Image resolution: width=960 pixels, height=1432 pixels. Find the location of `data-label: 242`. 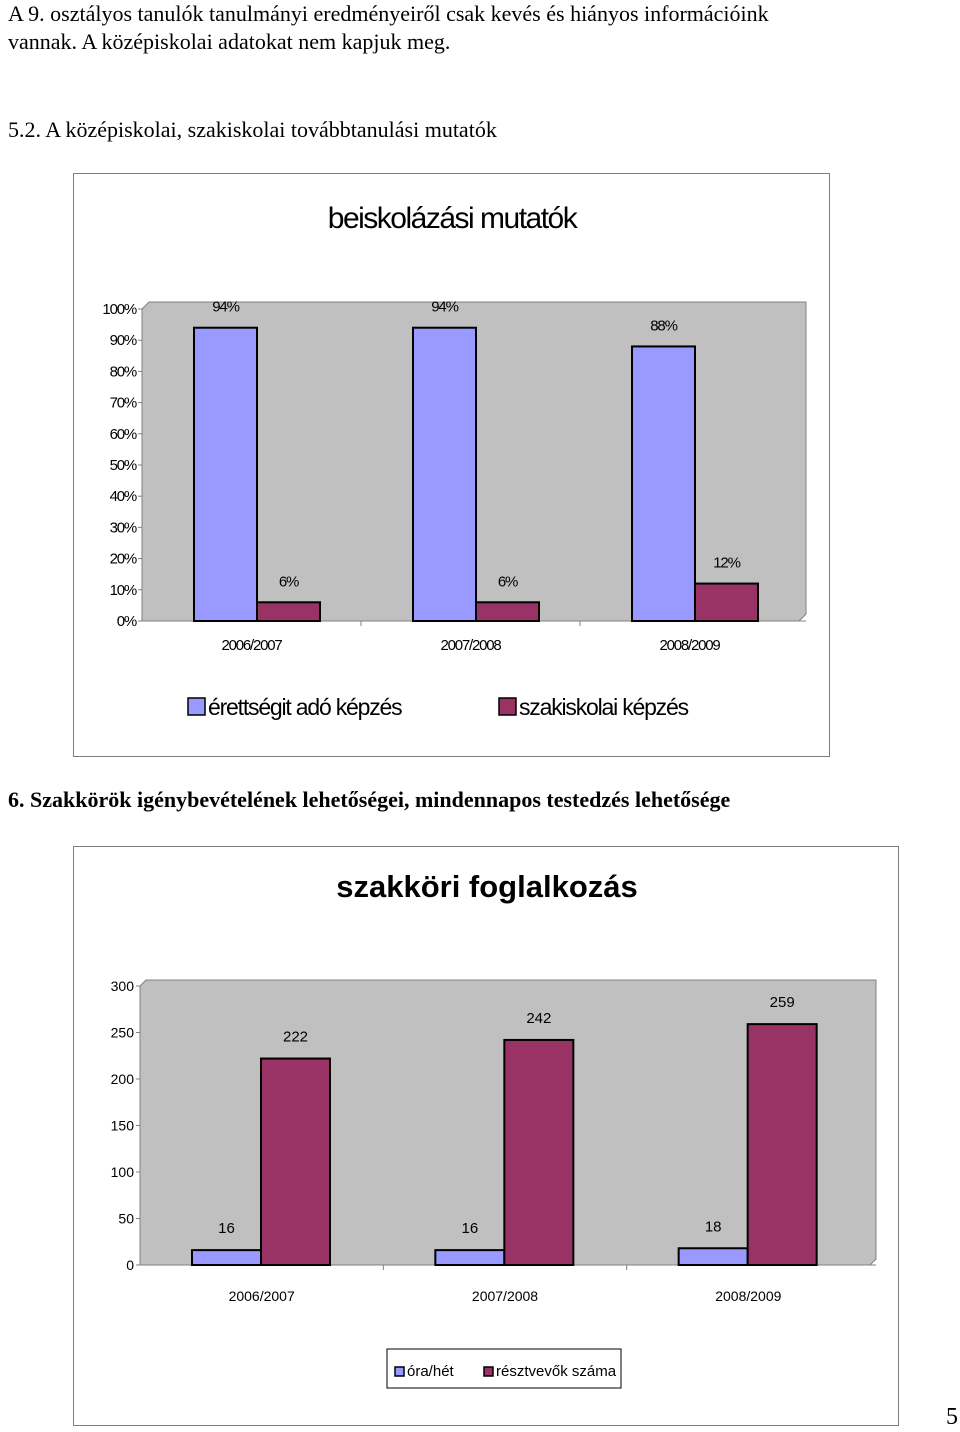

data-label: 242 is located at coordinates (538, 1018).